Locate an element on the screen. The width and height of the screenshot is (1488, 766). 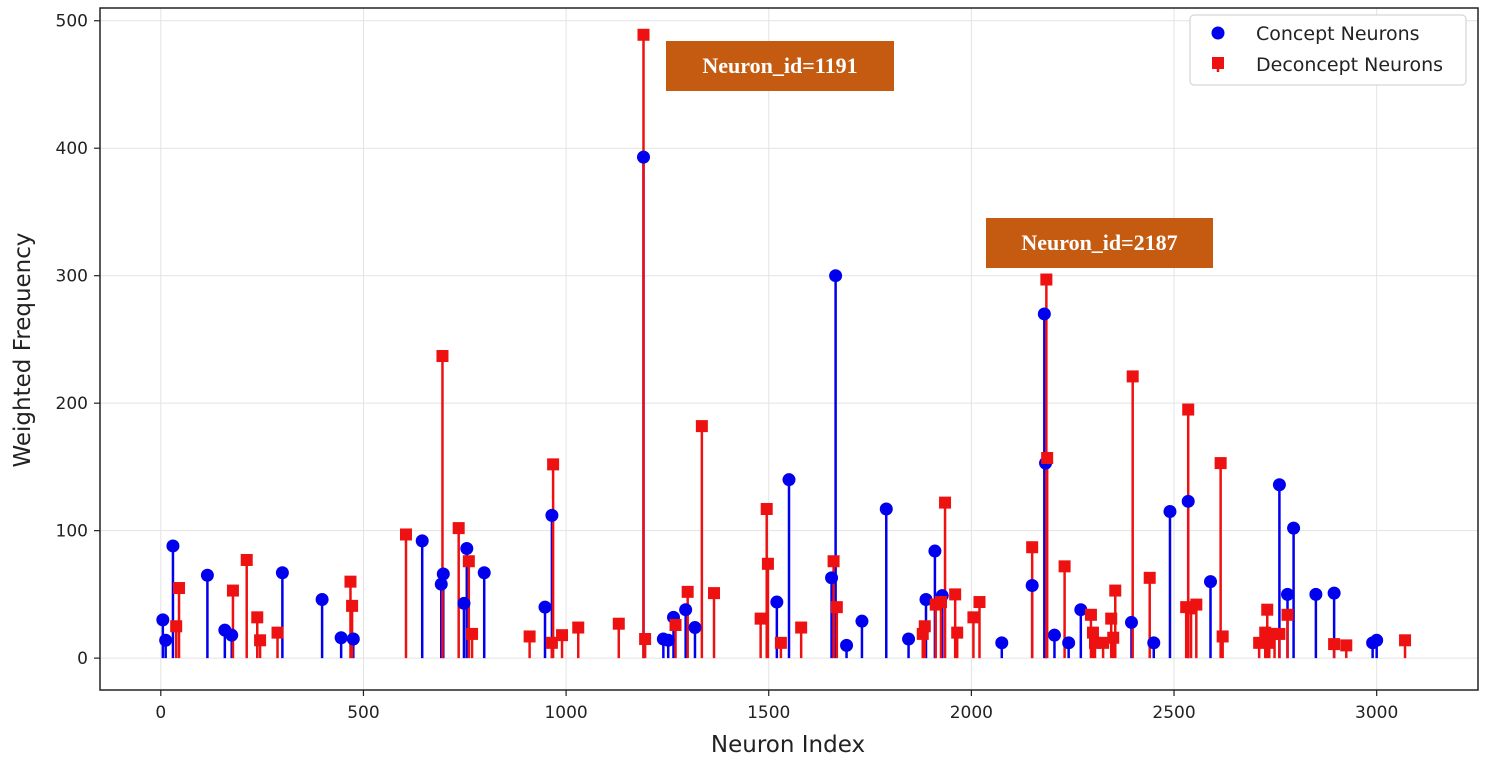
legend: Concept Neurons Deconcept Neurons is located at coordinates (1328, 50).